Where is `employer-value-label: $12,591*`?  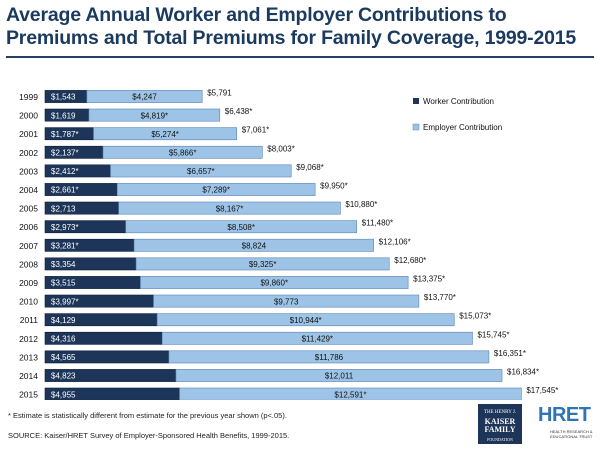
employer-value-label: $12,591* is located at coordinates (350, 394).